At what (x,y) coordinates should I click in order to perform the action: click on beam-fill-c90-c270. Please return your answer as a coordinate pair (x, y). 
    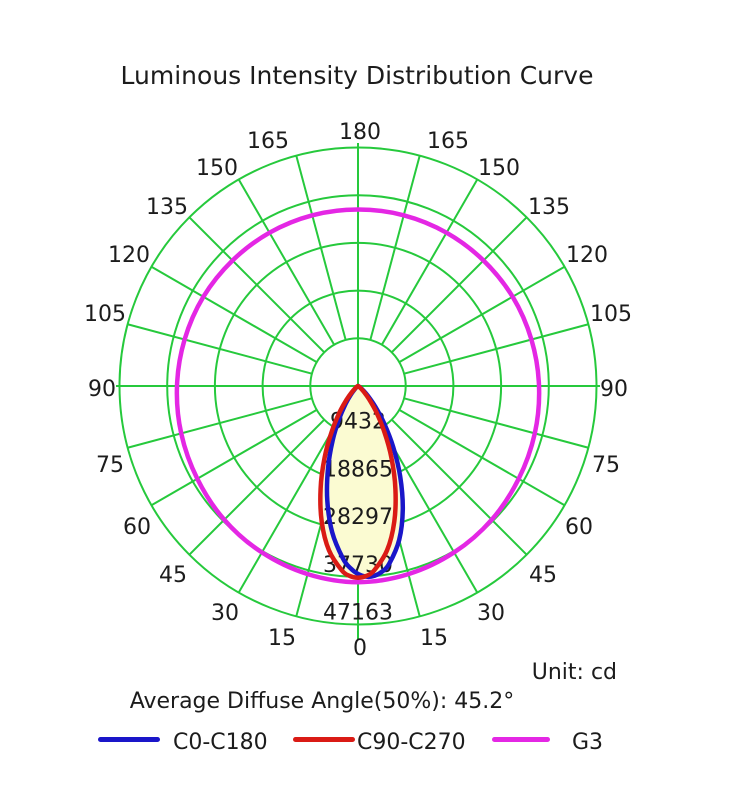
    Looking at the image, I should click on (358, 482).